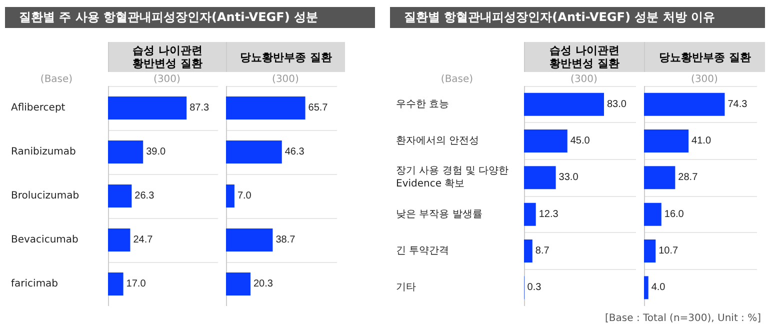 Image resolution: width=768 pixels, height=334 pixels. I want to click on data-label: 10.7, so click(668, 251).